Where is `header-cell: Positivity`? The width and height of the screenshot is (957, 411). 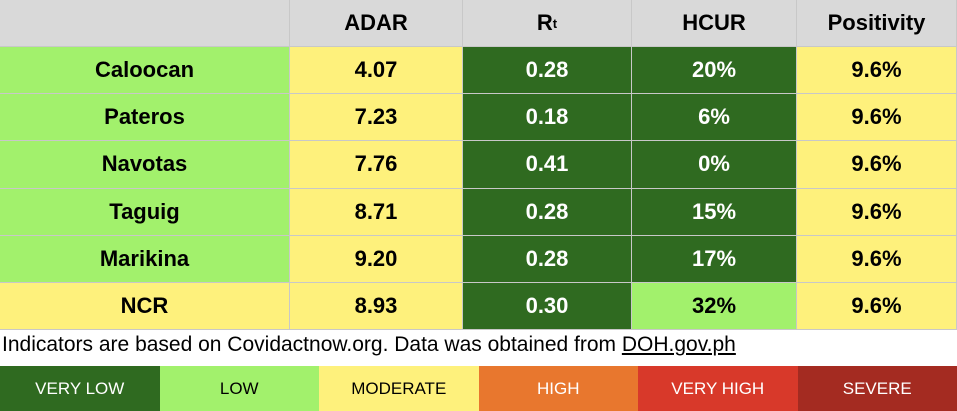
header-cell: Positivity is located at coordinates (877, 23).